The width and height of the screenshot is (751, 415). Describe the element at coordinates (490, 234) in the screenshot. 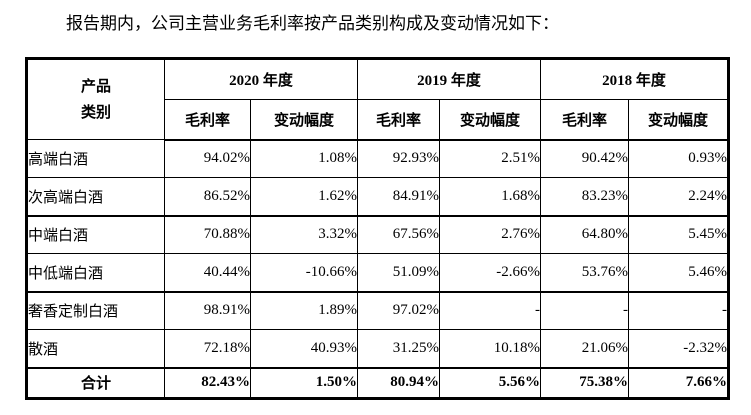

I see `value-cell: 2.76%` at that location.